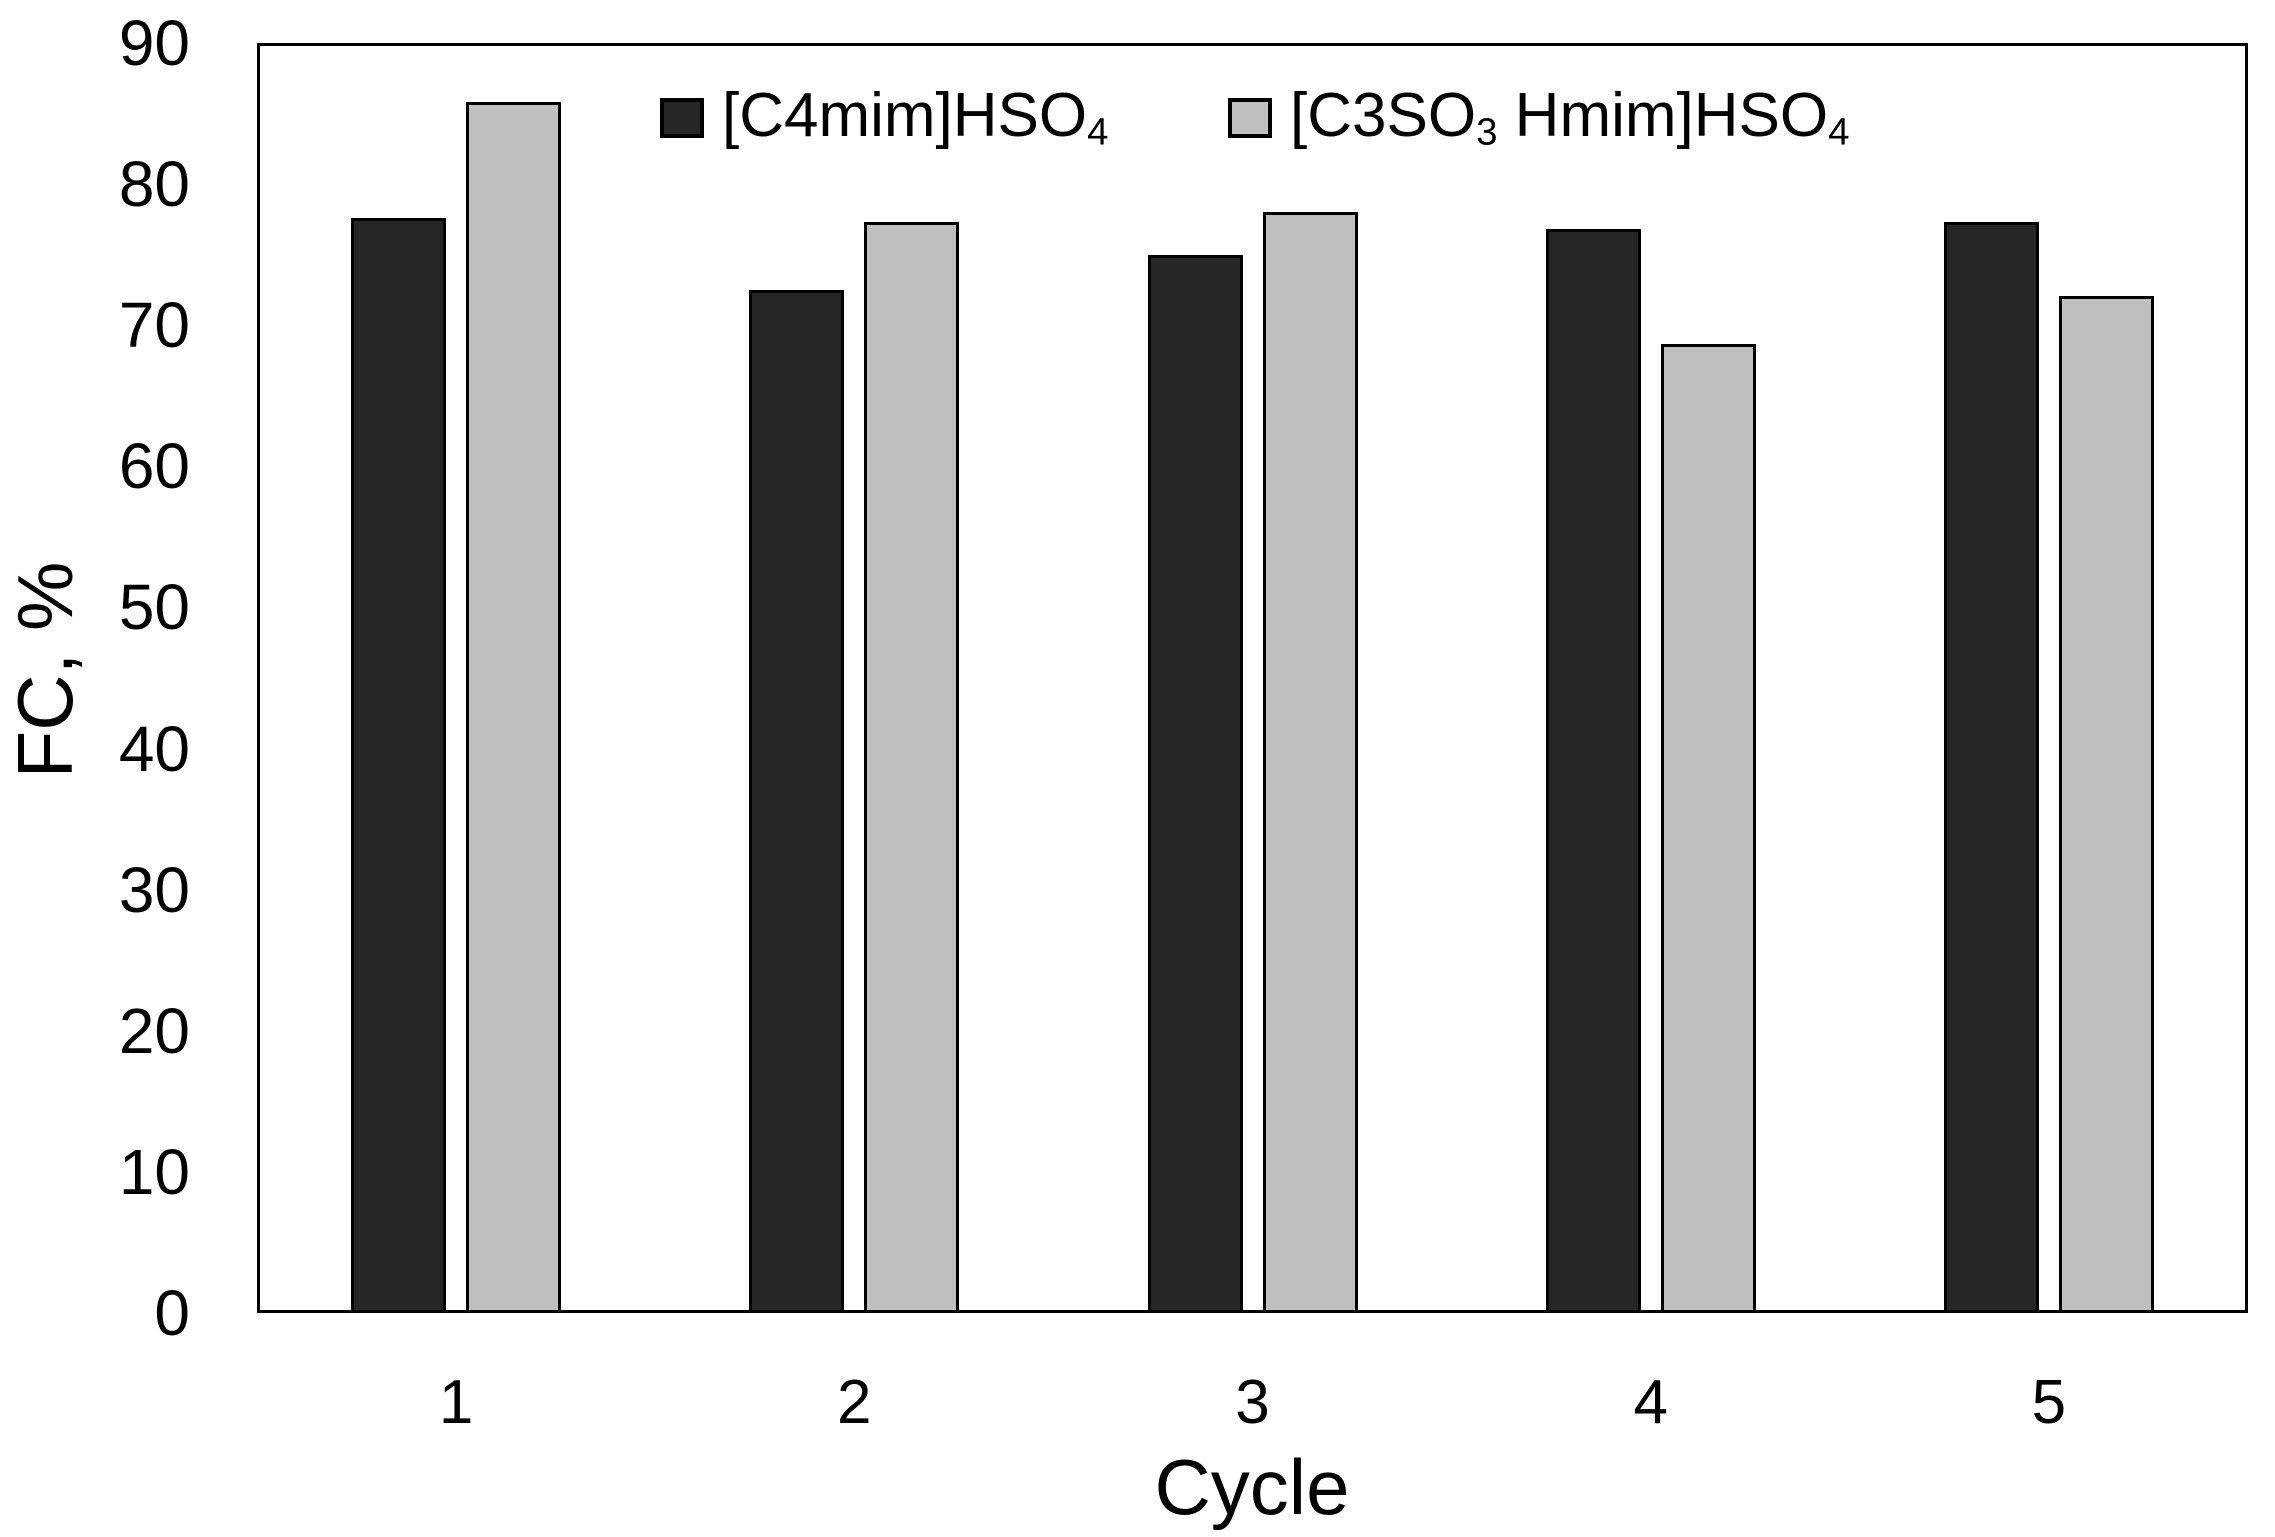 The height and width of the screenshot is (1537, 2275). What do you see at coordinates (2049, 1402) in the screenshot?
I see `x-category-label: 5` at bounding box center [2049, 1402].